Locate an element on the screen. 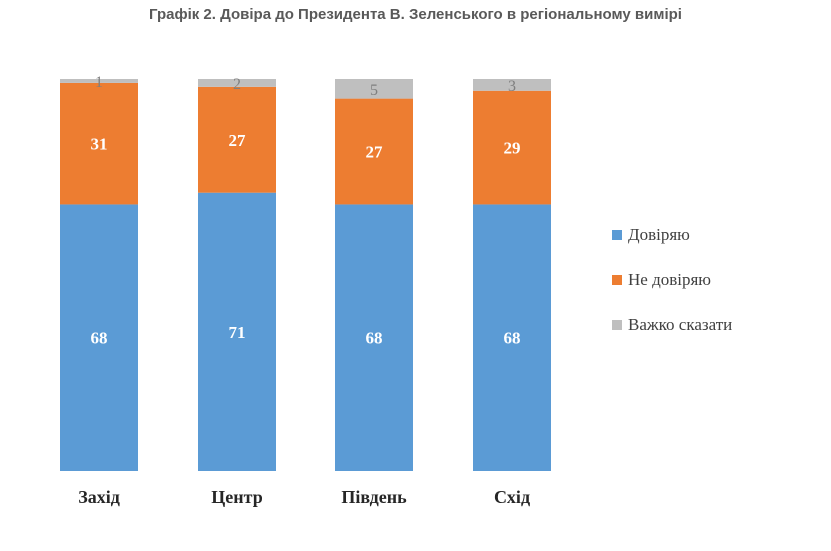 The image size is (831, 551). data-label-distrust-3: 27 is located at coordinates (375, 152).